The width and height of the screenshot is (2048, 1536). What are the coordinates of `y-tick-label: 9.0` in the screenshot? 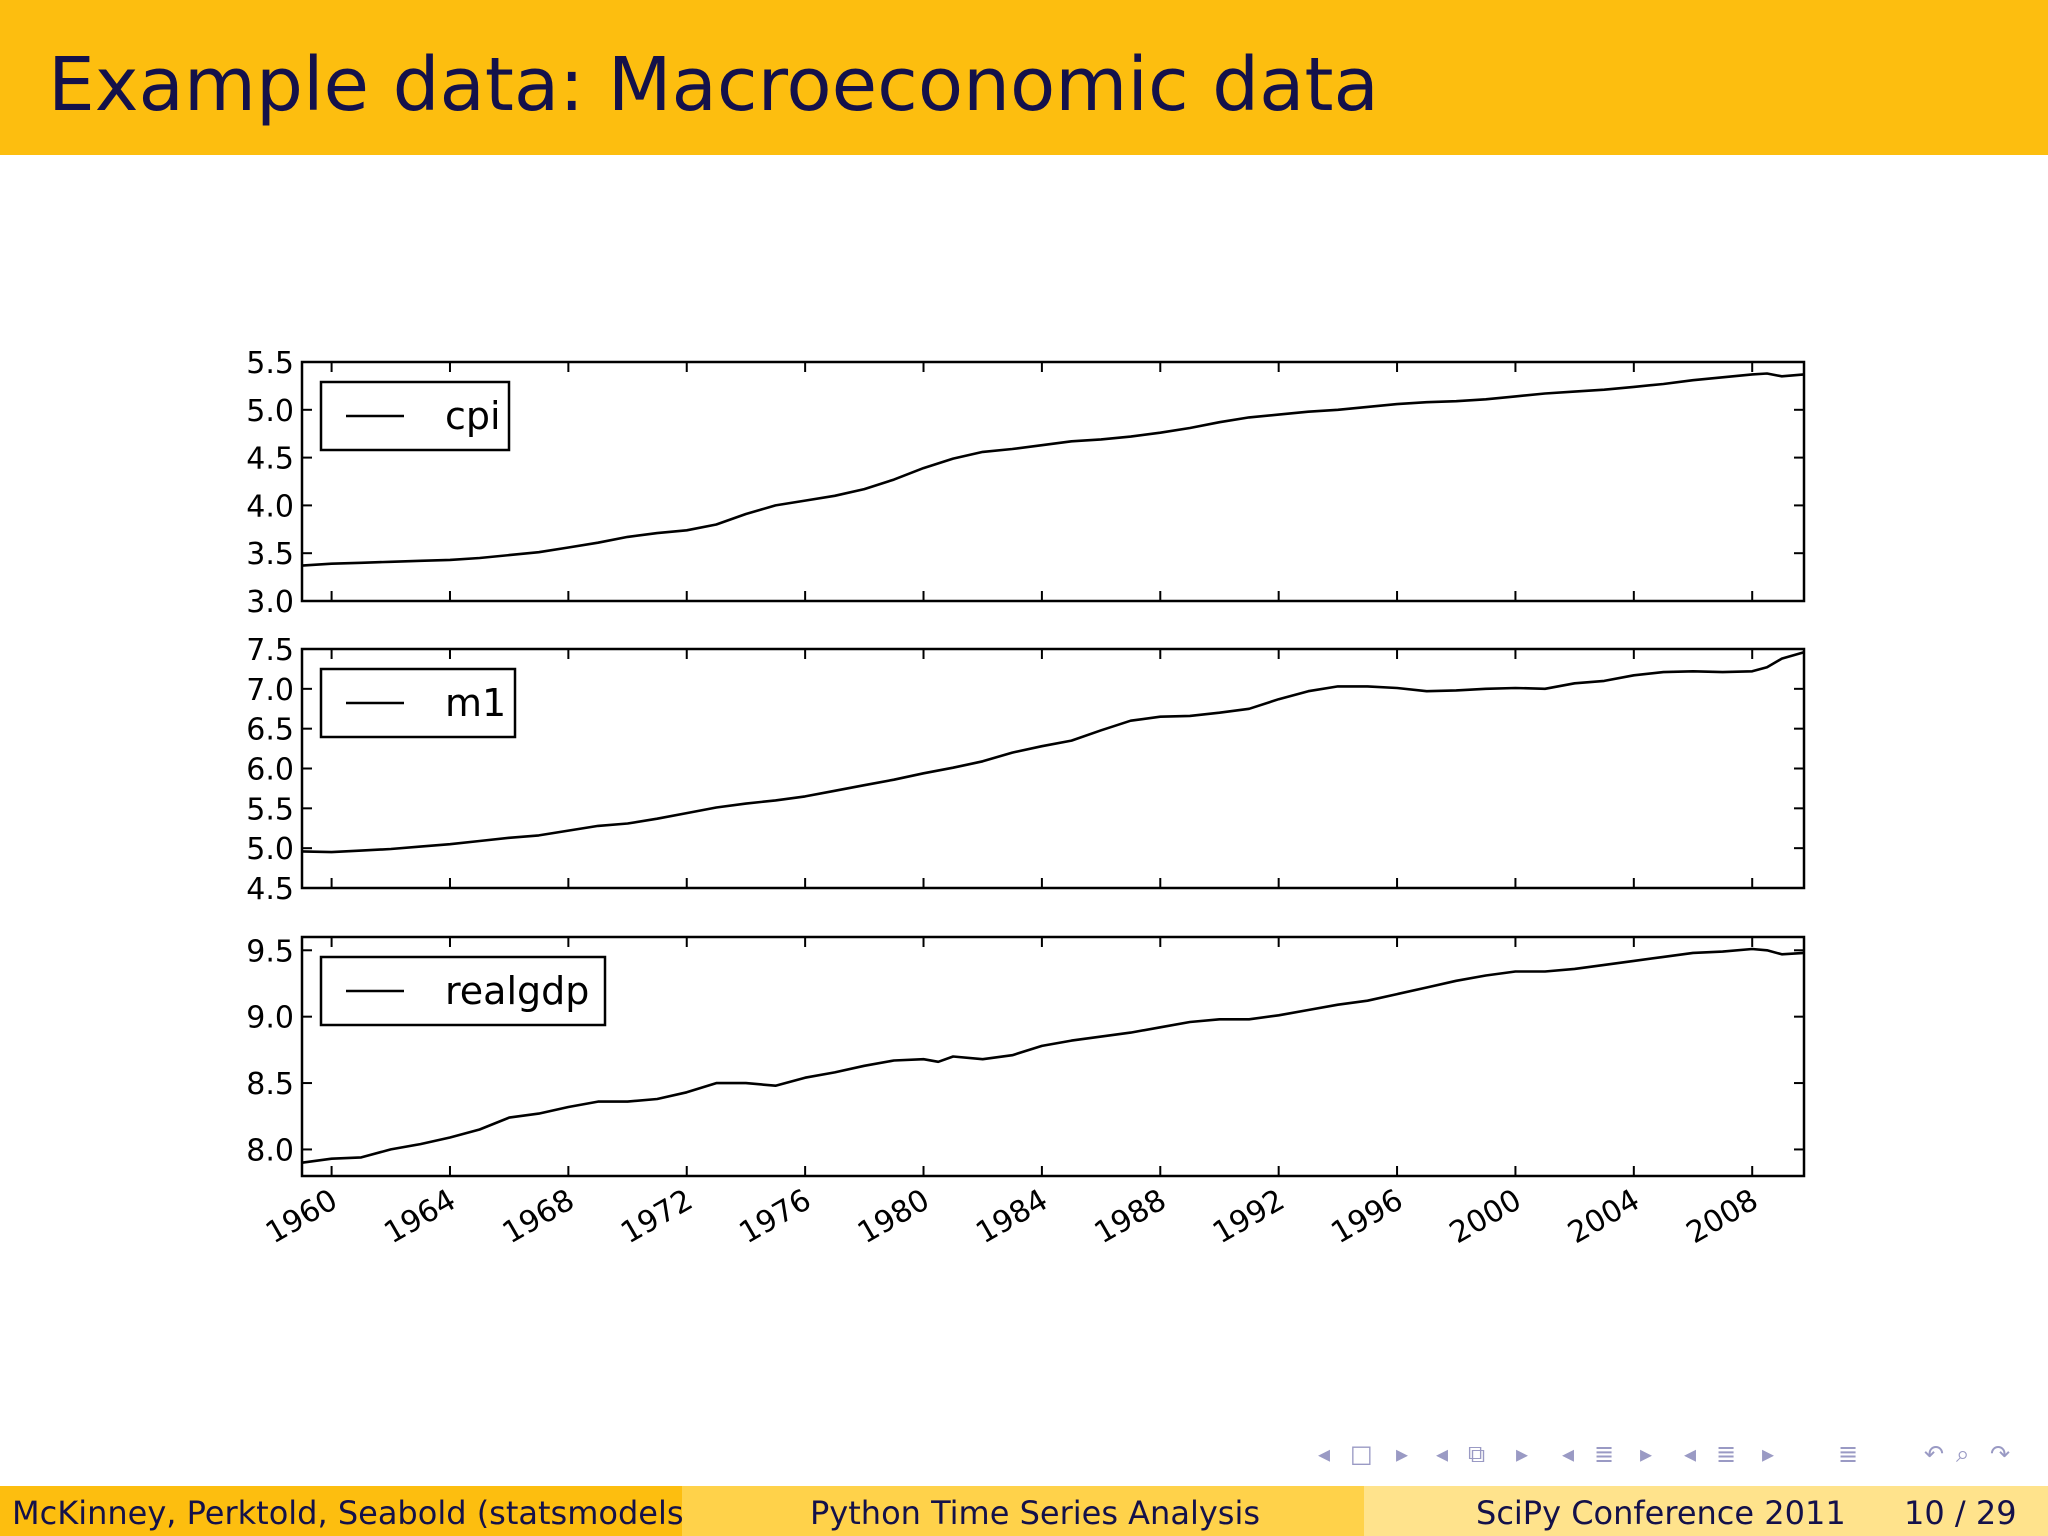 It's located at (270, 1018).